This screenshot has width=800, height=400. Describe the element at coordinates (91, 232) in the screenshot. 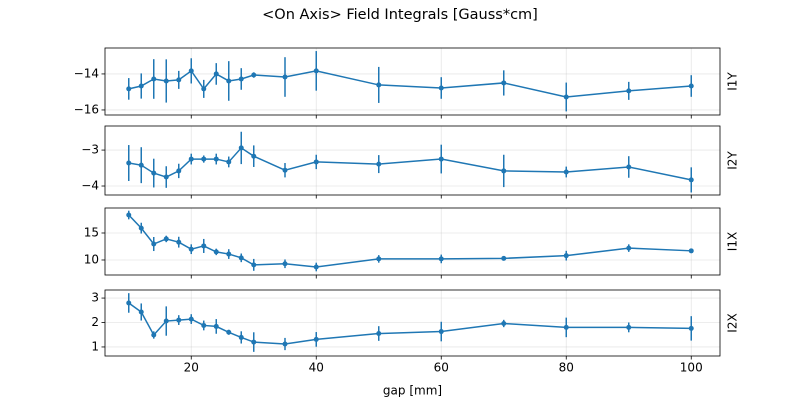

I see `y-tick-label: 15` at that location.